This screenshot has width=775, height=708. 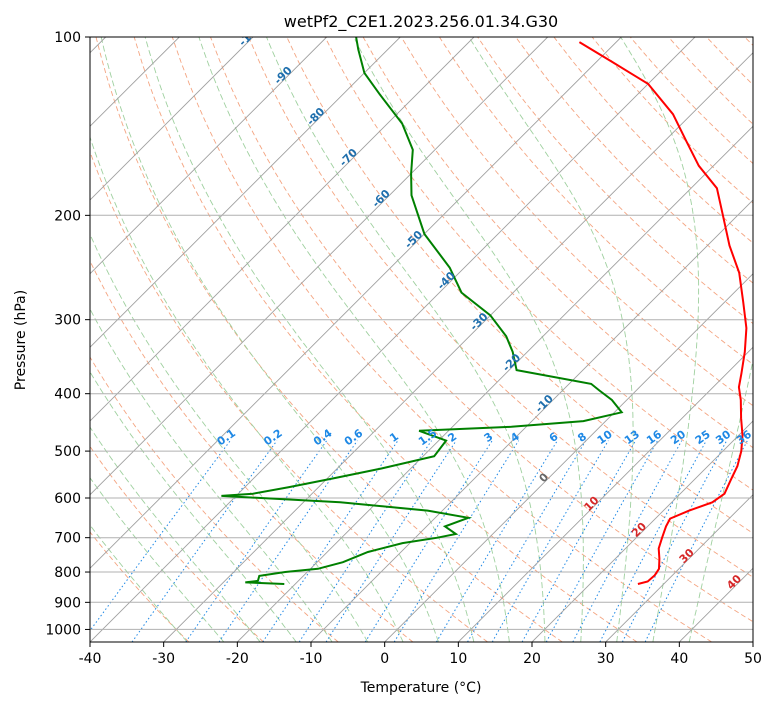 I want to click on x-tick-label: -10, so click(x=311, y=659).